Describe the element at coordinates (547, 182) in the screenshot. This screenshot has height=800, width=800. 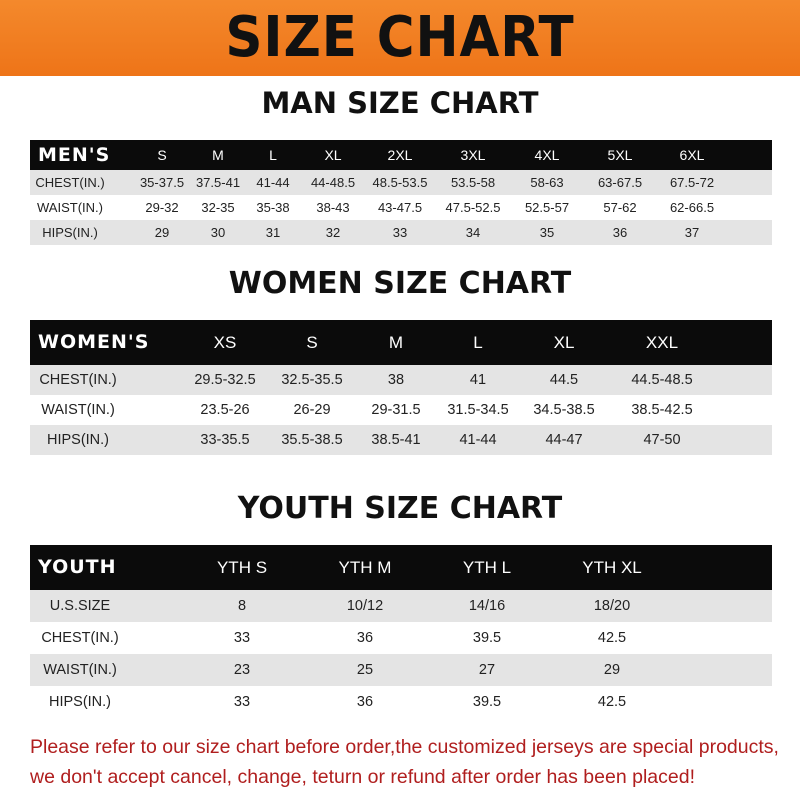
I see `table-cell: 58-63` at that location.